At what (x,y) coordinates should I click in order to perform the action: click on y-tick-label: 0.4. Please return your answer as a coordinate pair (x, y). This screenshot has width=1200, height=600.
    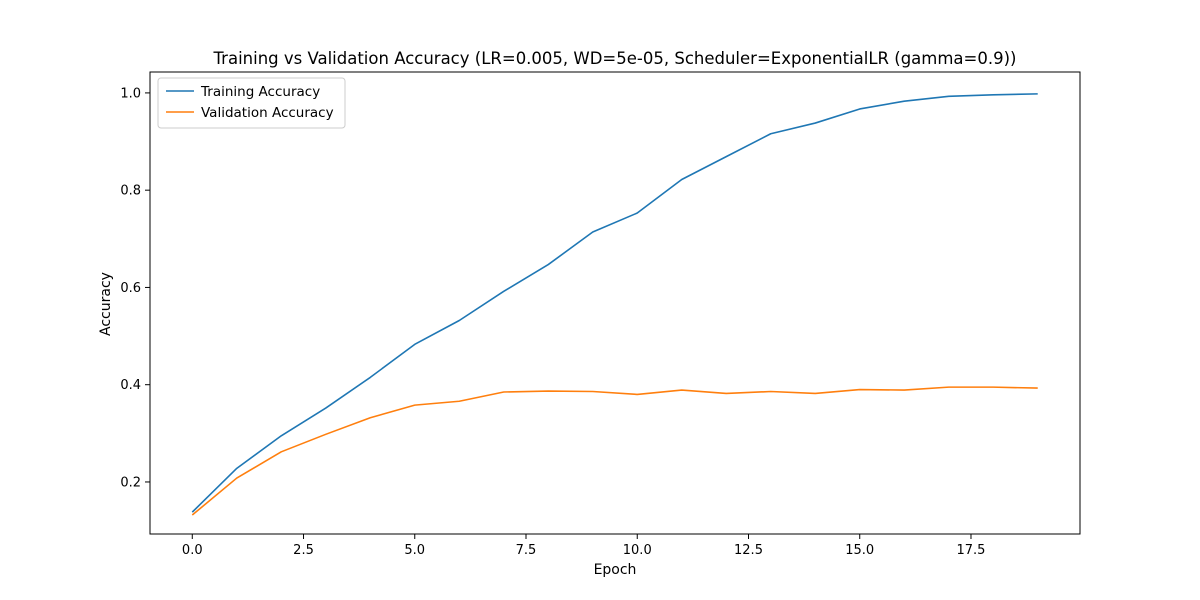
    Looking at the image, I should click on (130, 385).